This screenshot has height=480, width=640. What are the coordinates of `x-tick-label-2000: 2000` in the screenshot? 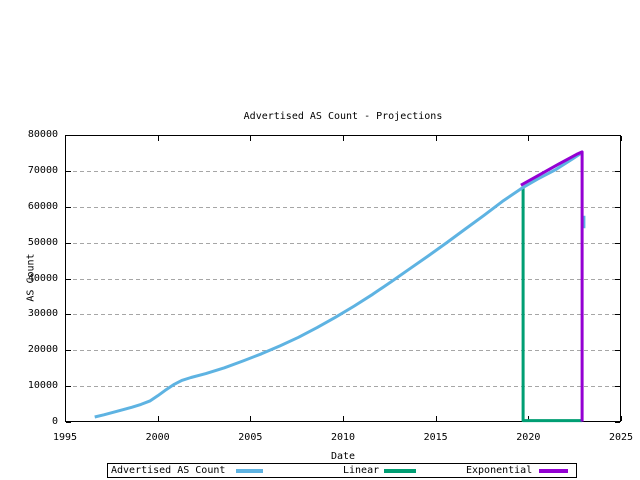 It's located at (157, 437).